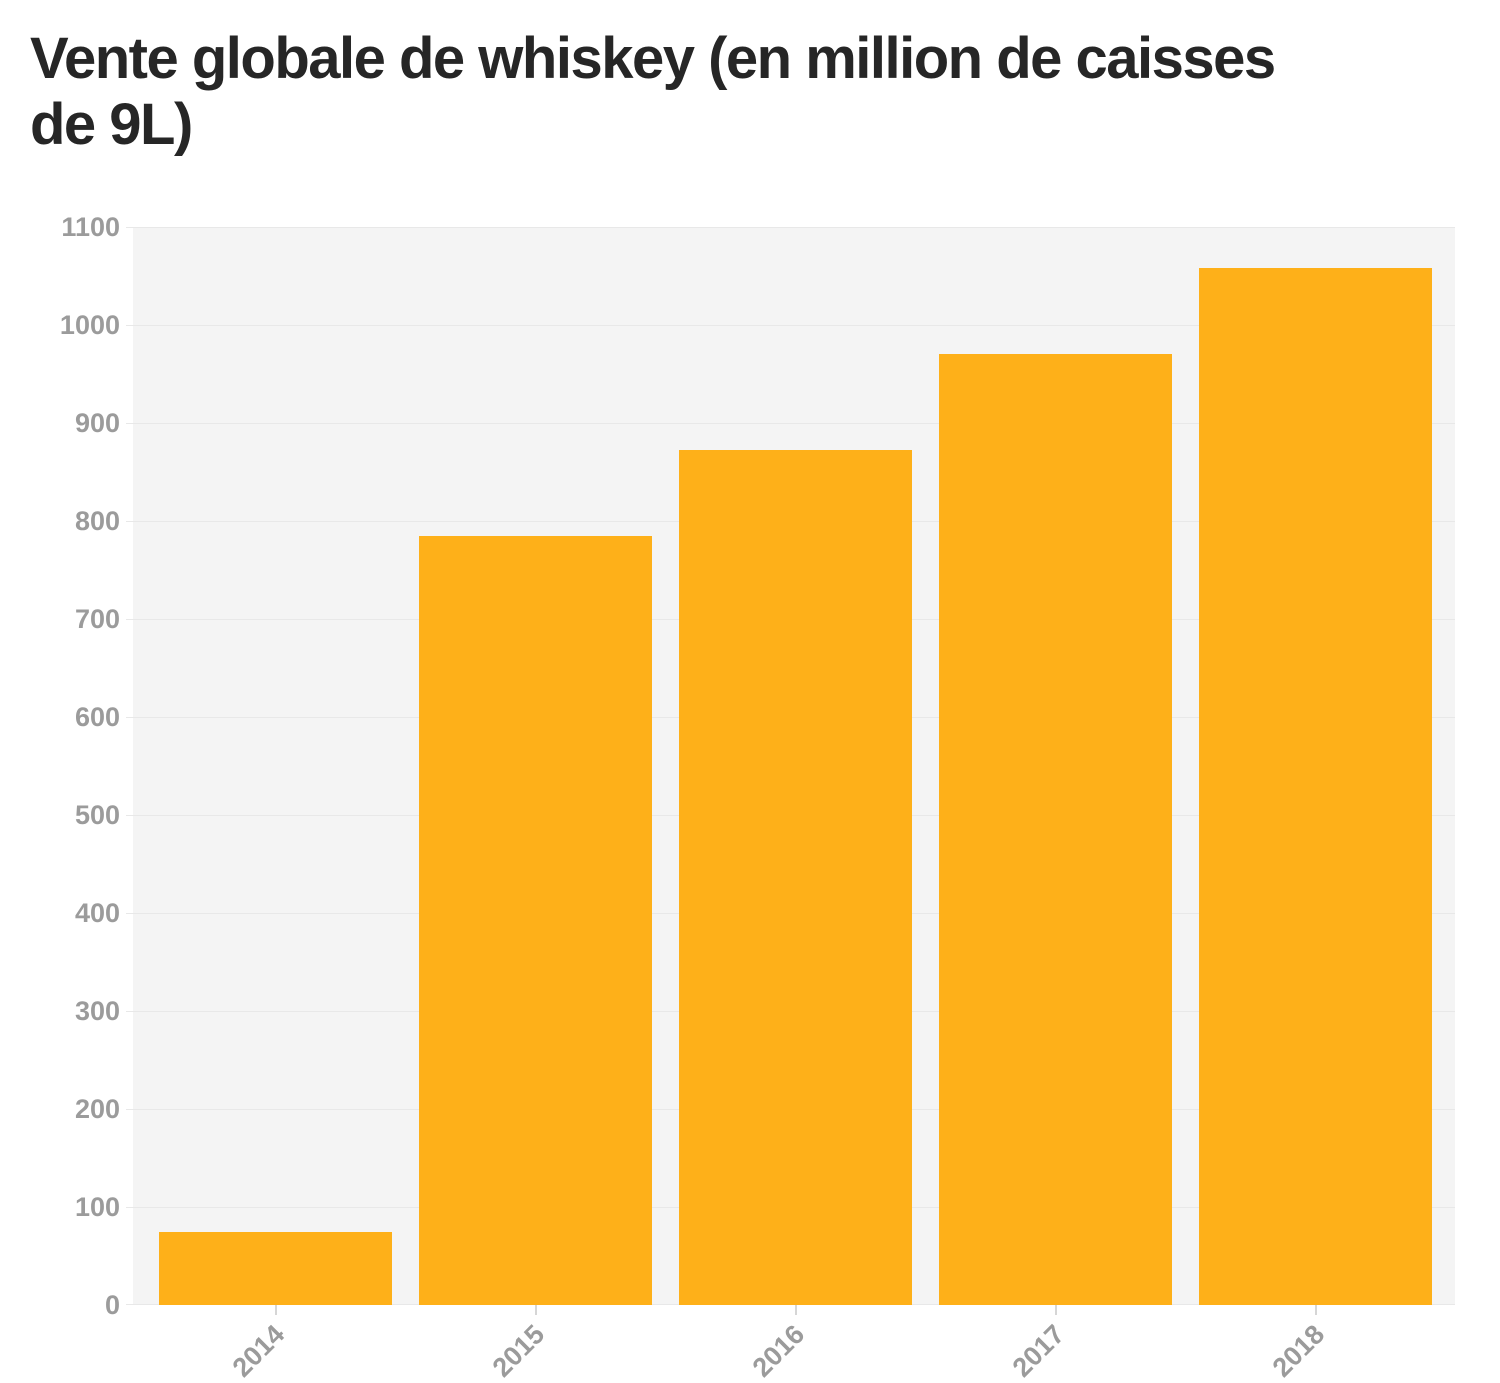 The image size is (1500, 1383). What do you see at coordinates (519, 1351) in the screenshot?
I see `x-axis-label-2015: 2015` at bounding box center [519, 1351].